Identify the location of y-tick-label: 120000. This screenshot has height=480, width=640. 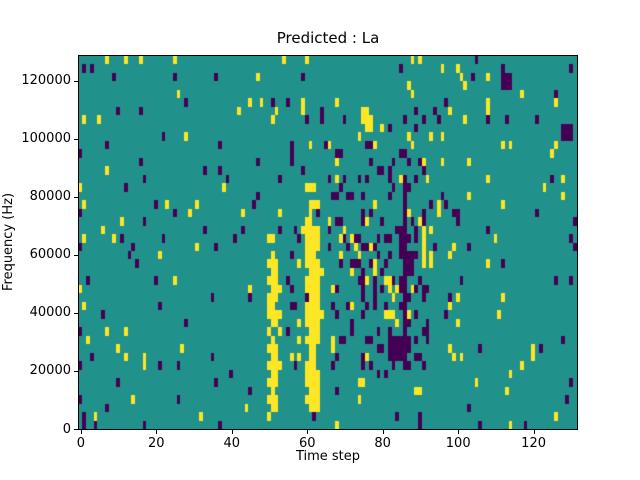
(46, 81).